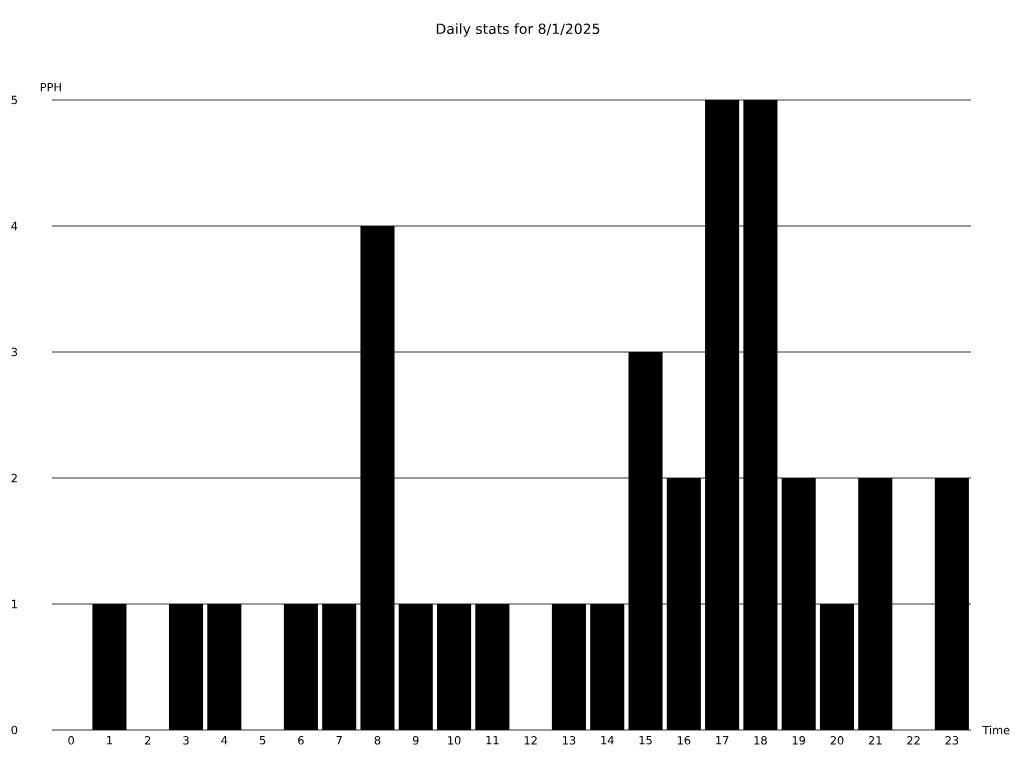 The width and height of the screenshot is (1024, 768). What do you see at coordinates (377, 740) in the screenshot?
I see `x-tick-label: 8` at bounding box center [377, 740].